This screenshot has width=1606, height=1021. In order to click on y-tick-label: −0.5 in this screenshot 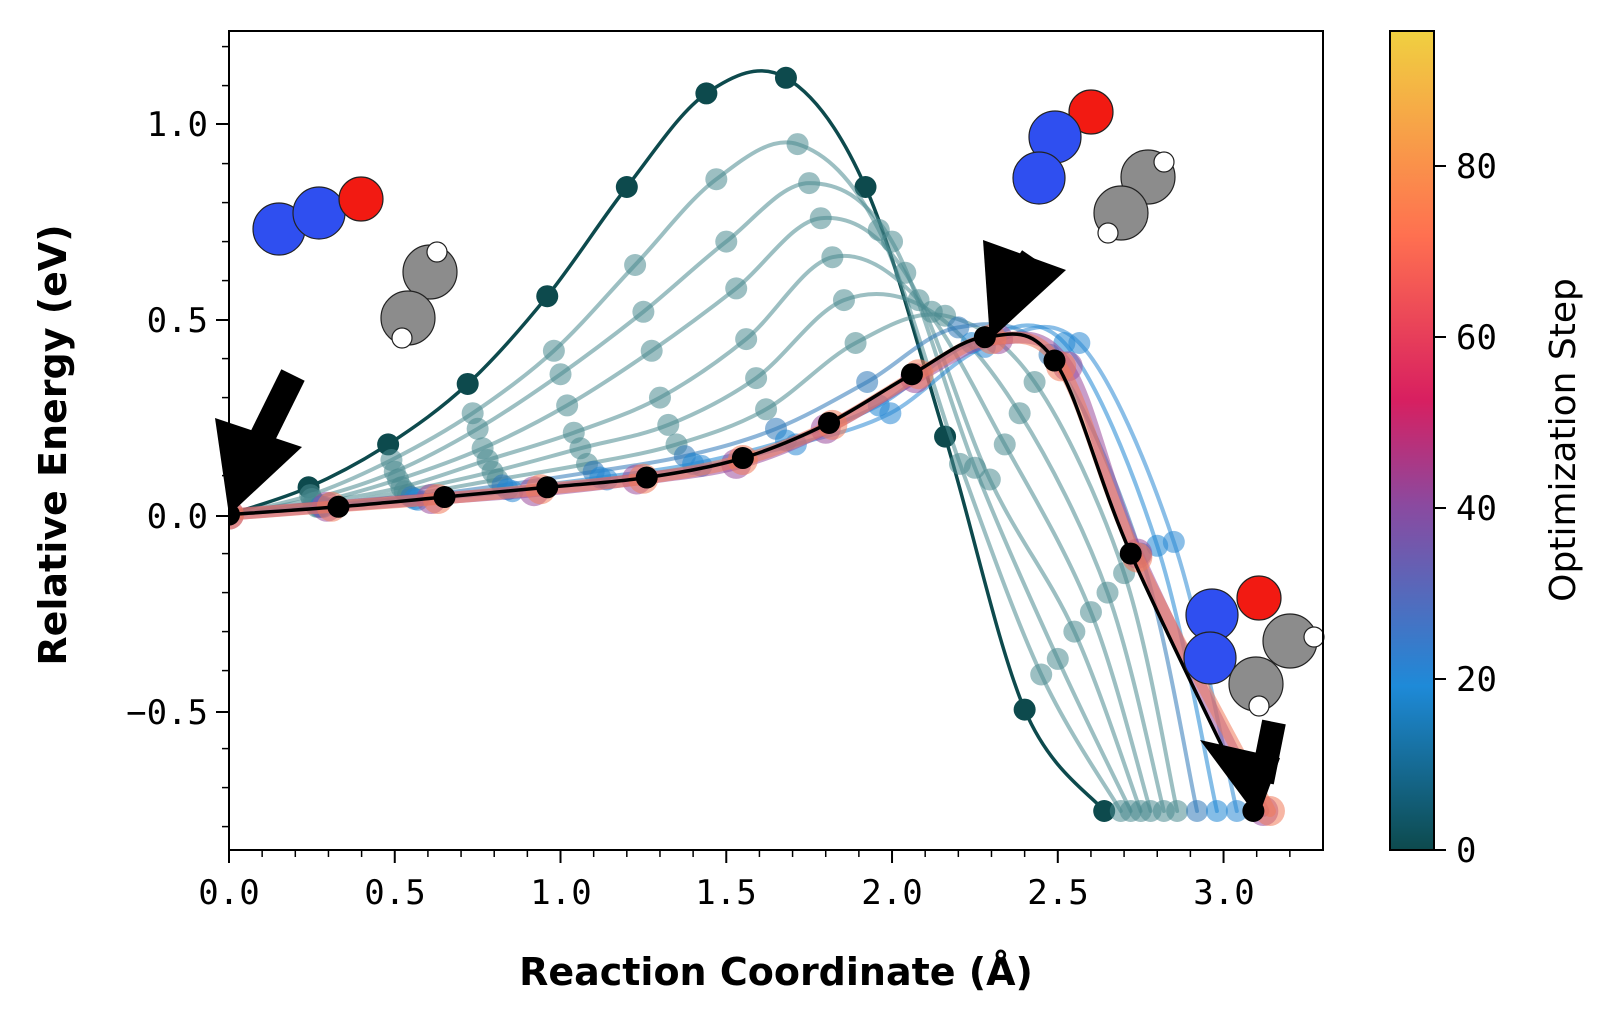, I will do `click(167, 713)`.